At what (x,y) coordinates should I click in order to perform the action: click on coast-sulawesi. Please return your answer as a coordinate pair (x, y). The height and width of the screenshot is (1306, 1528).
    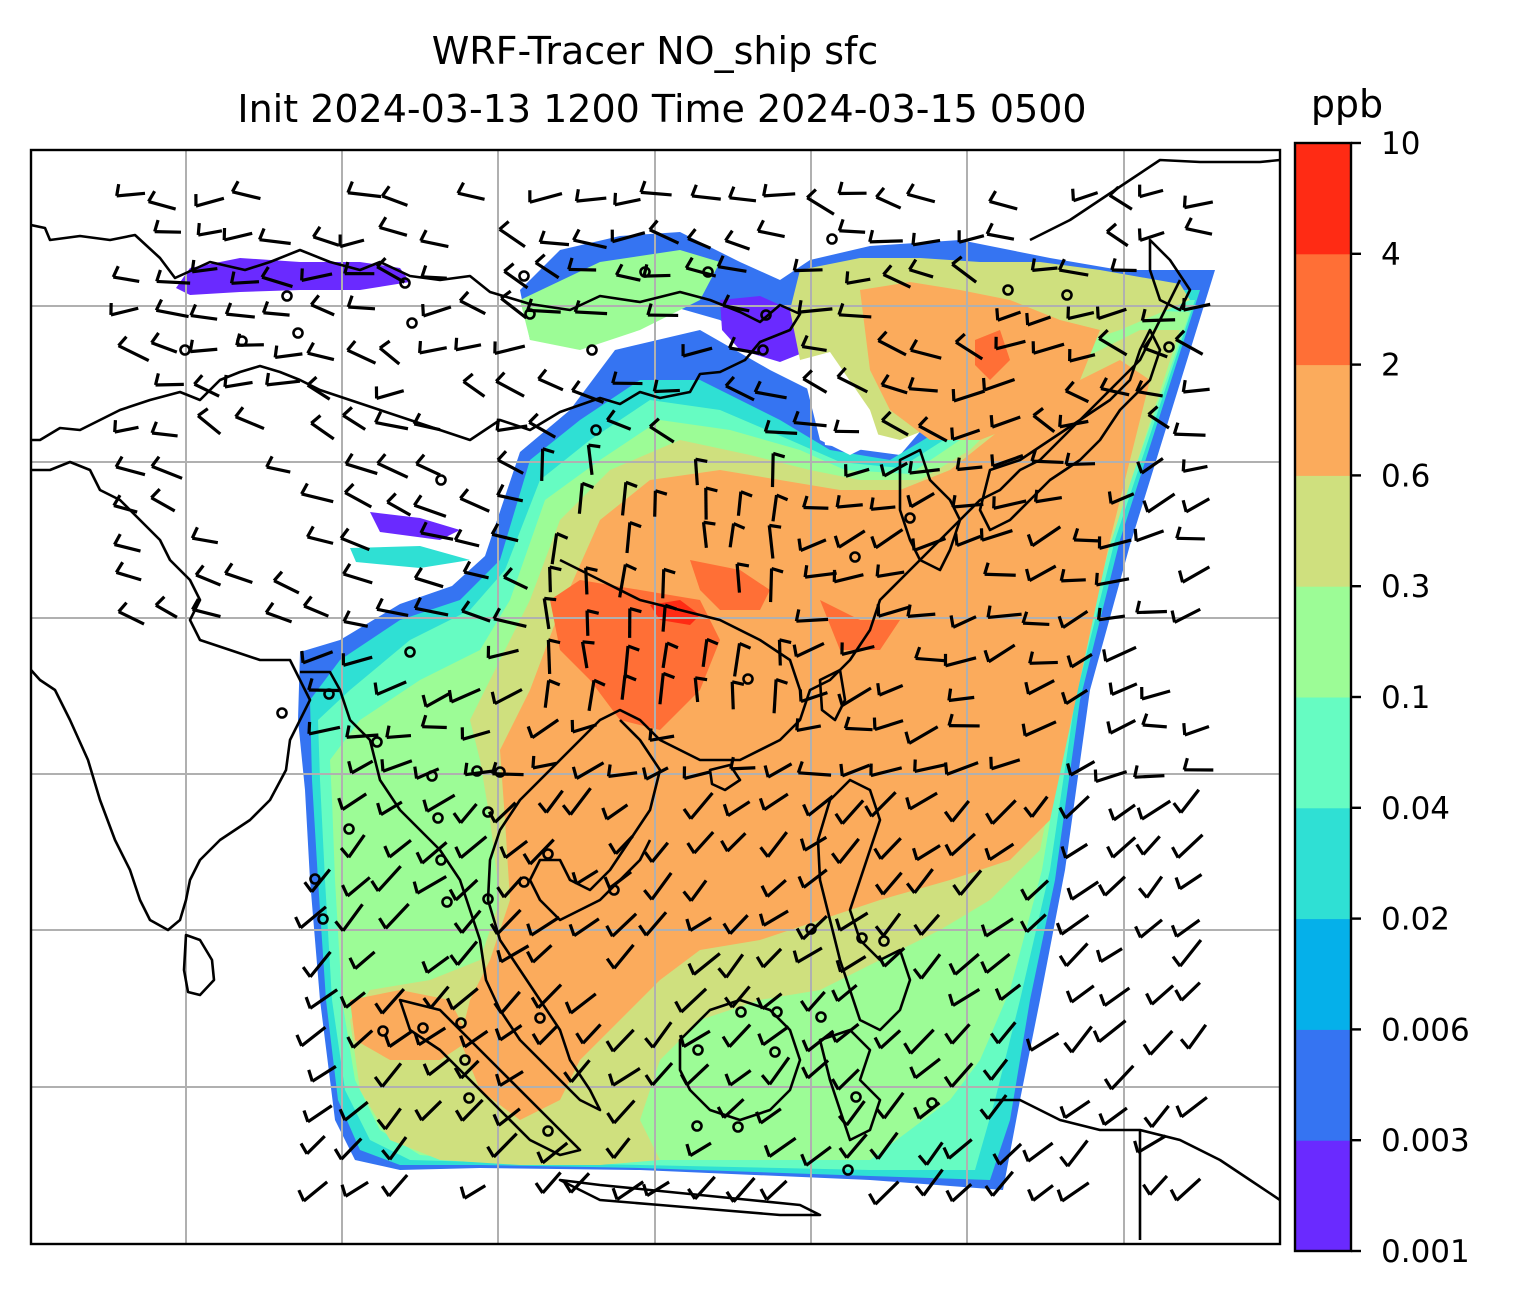
    Looking at the image, I should click on (850, 1085).